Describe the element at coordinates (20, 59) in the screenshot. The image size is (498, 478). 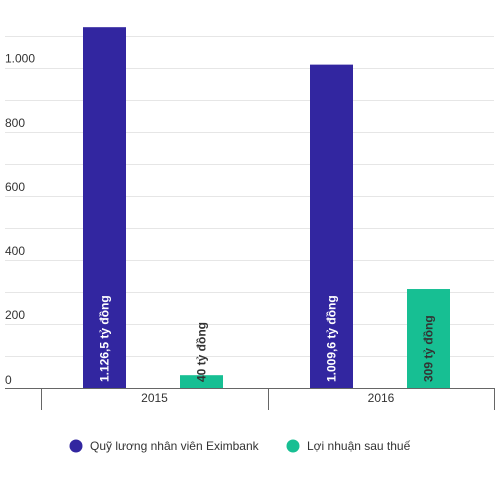
I see `y-tick-label: 1.000` at that location.